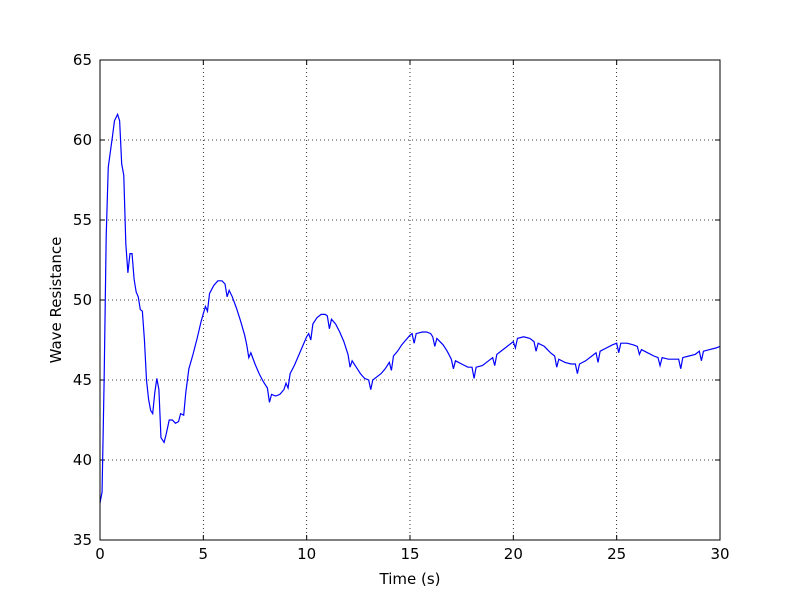 This screenshot has height=604, width=800. I want to click on x-tick-label: 5, so click(204, 554).